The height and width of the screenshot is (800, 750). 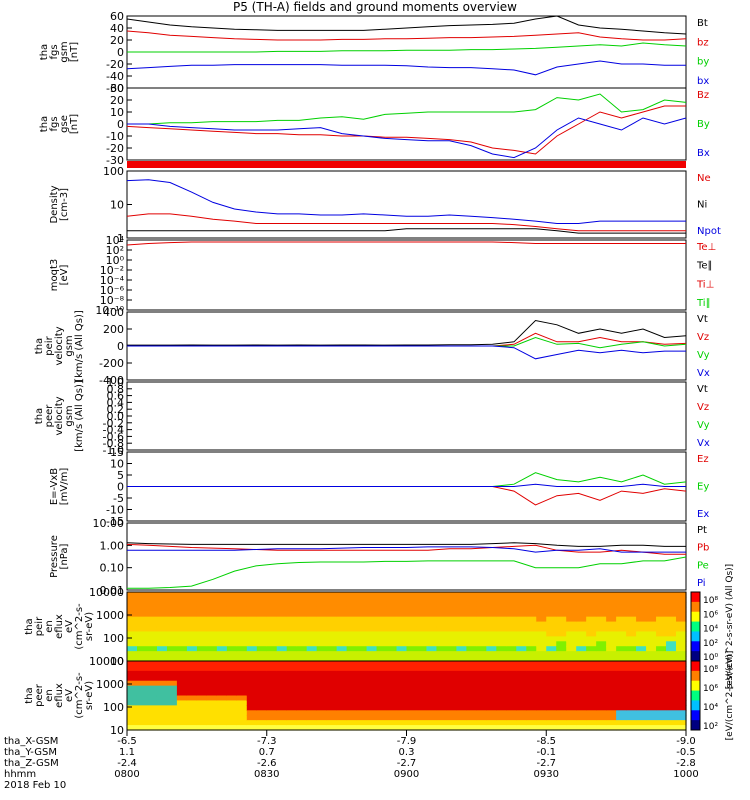 I want to click on peer_velocity-ytick-label: -0.8, so click(x=113, y=443).